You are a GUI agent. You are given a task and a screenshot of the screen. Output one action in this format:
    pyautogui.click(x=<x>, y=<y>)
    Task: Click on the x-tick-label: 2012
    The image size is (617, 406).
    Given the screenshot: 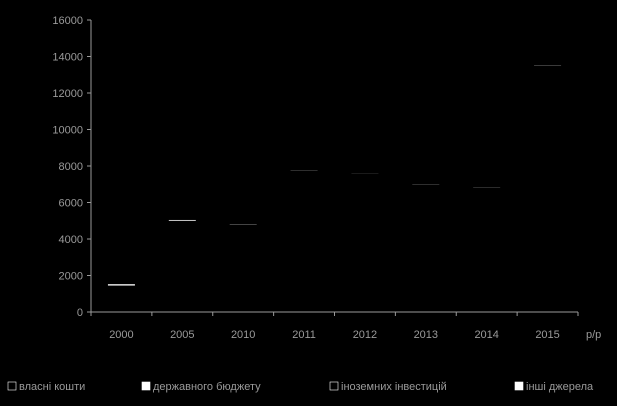 What is the action you would take?
    pyautogui.click(x=365, y=335)
    